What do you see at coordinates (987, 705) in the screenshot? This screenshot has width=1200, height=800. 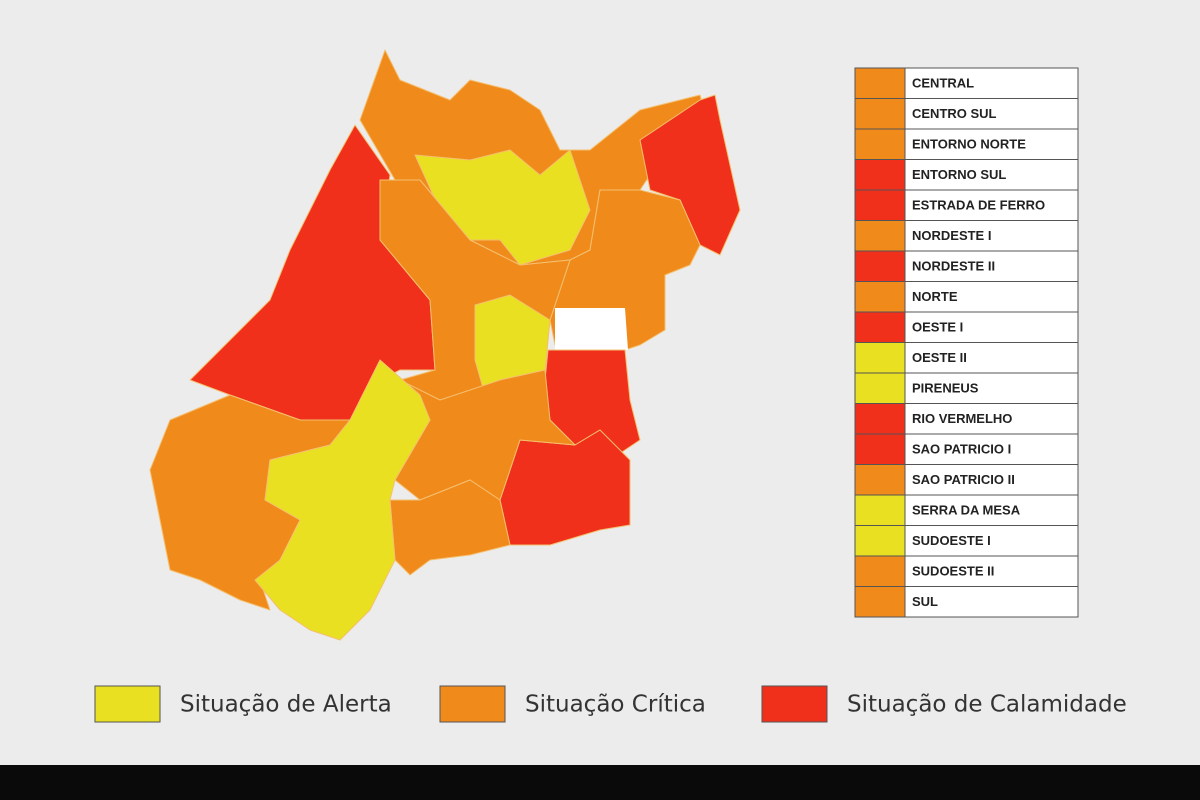 I see `legend-label: Situação de Calamidade` at bounding box center [987, 705].